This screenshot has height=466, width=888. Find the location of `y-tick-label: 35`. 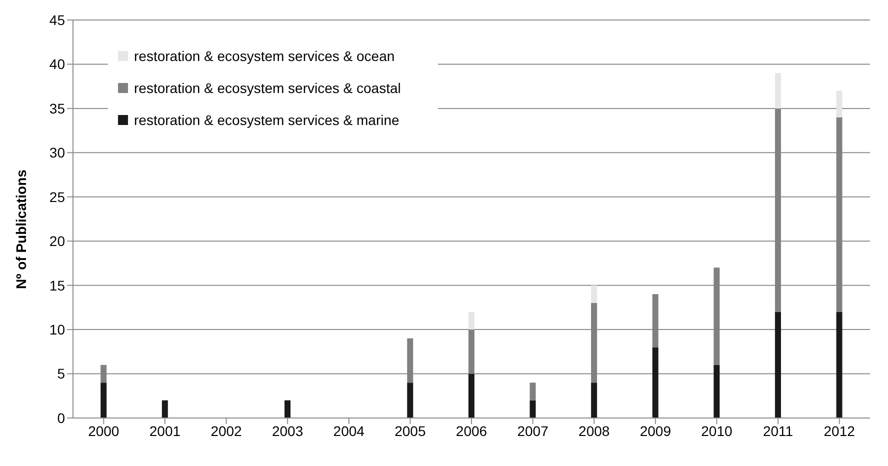

y-tick-label: 35 is located at coordinates (57, 108).